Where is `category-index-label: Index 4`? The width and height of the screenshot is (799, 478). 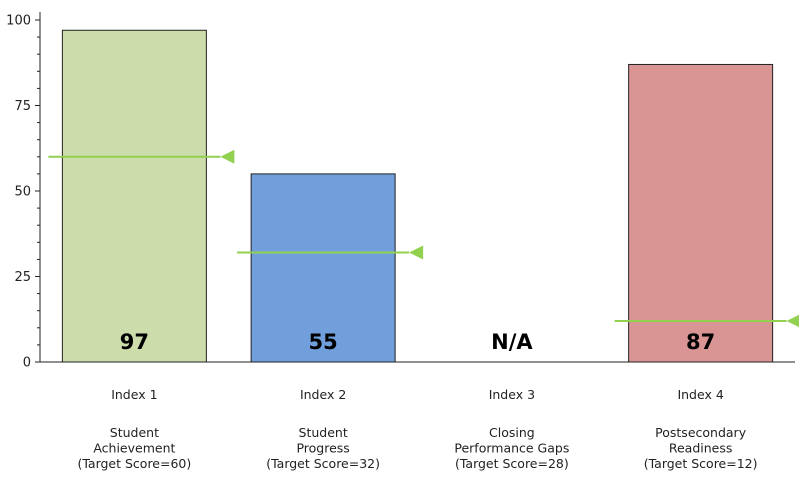 category-index-label: Index 4 is located at coordinates (700, 394).